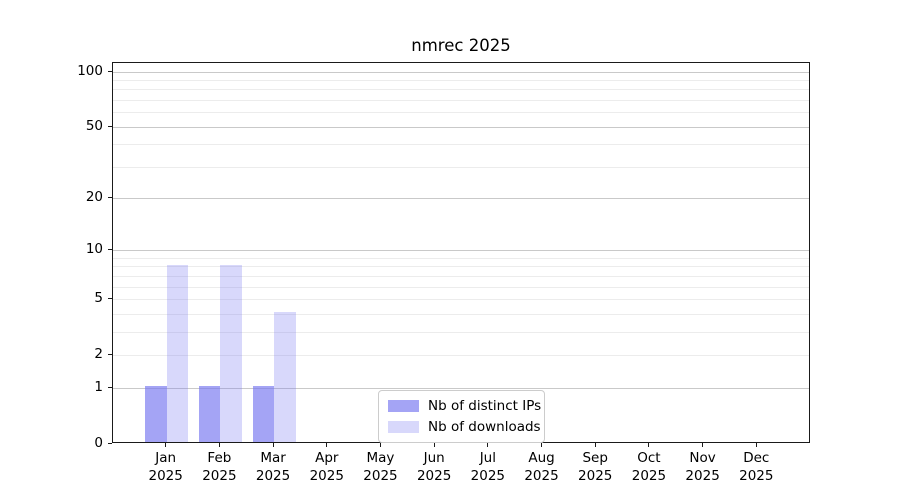 The height and width of the screenshot is (500, 900). Describe the element at coordinates (461, 416) in the screenshot. I see `legend: Nb of distinct IPs Nb of downloads` at that location.